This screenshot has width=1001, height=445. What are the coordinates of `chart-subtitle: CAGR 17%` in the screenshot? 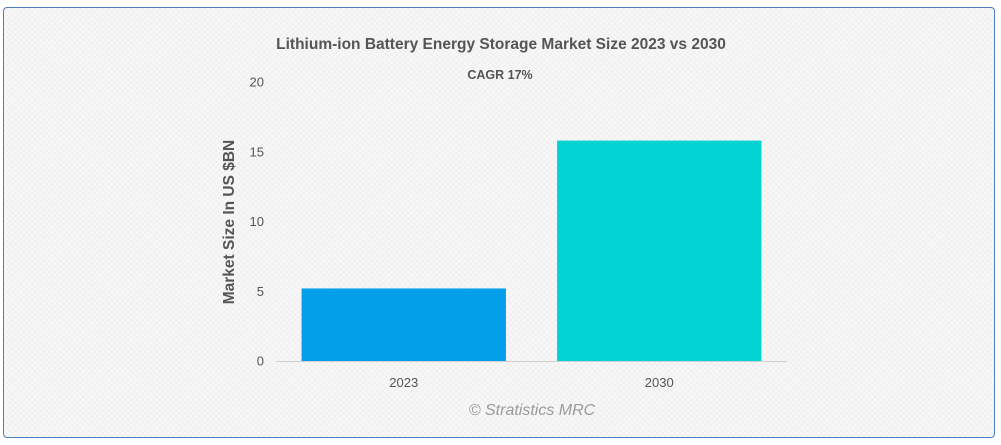 It's located at (499, 75).